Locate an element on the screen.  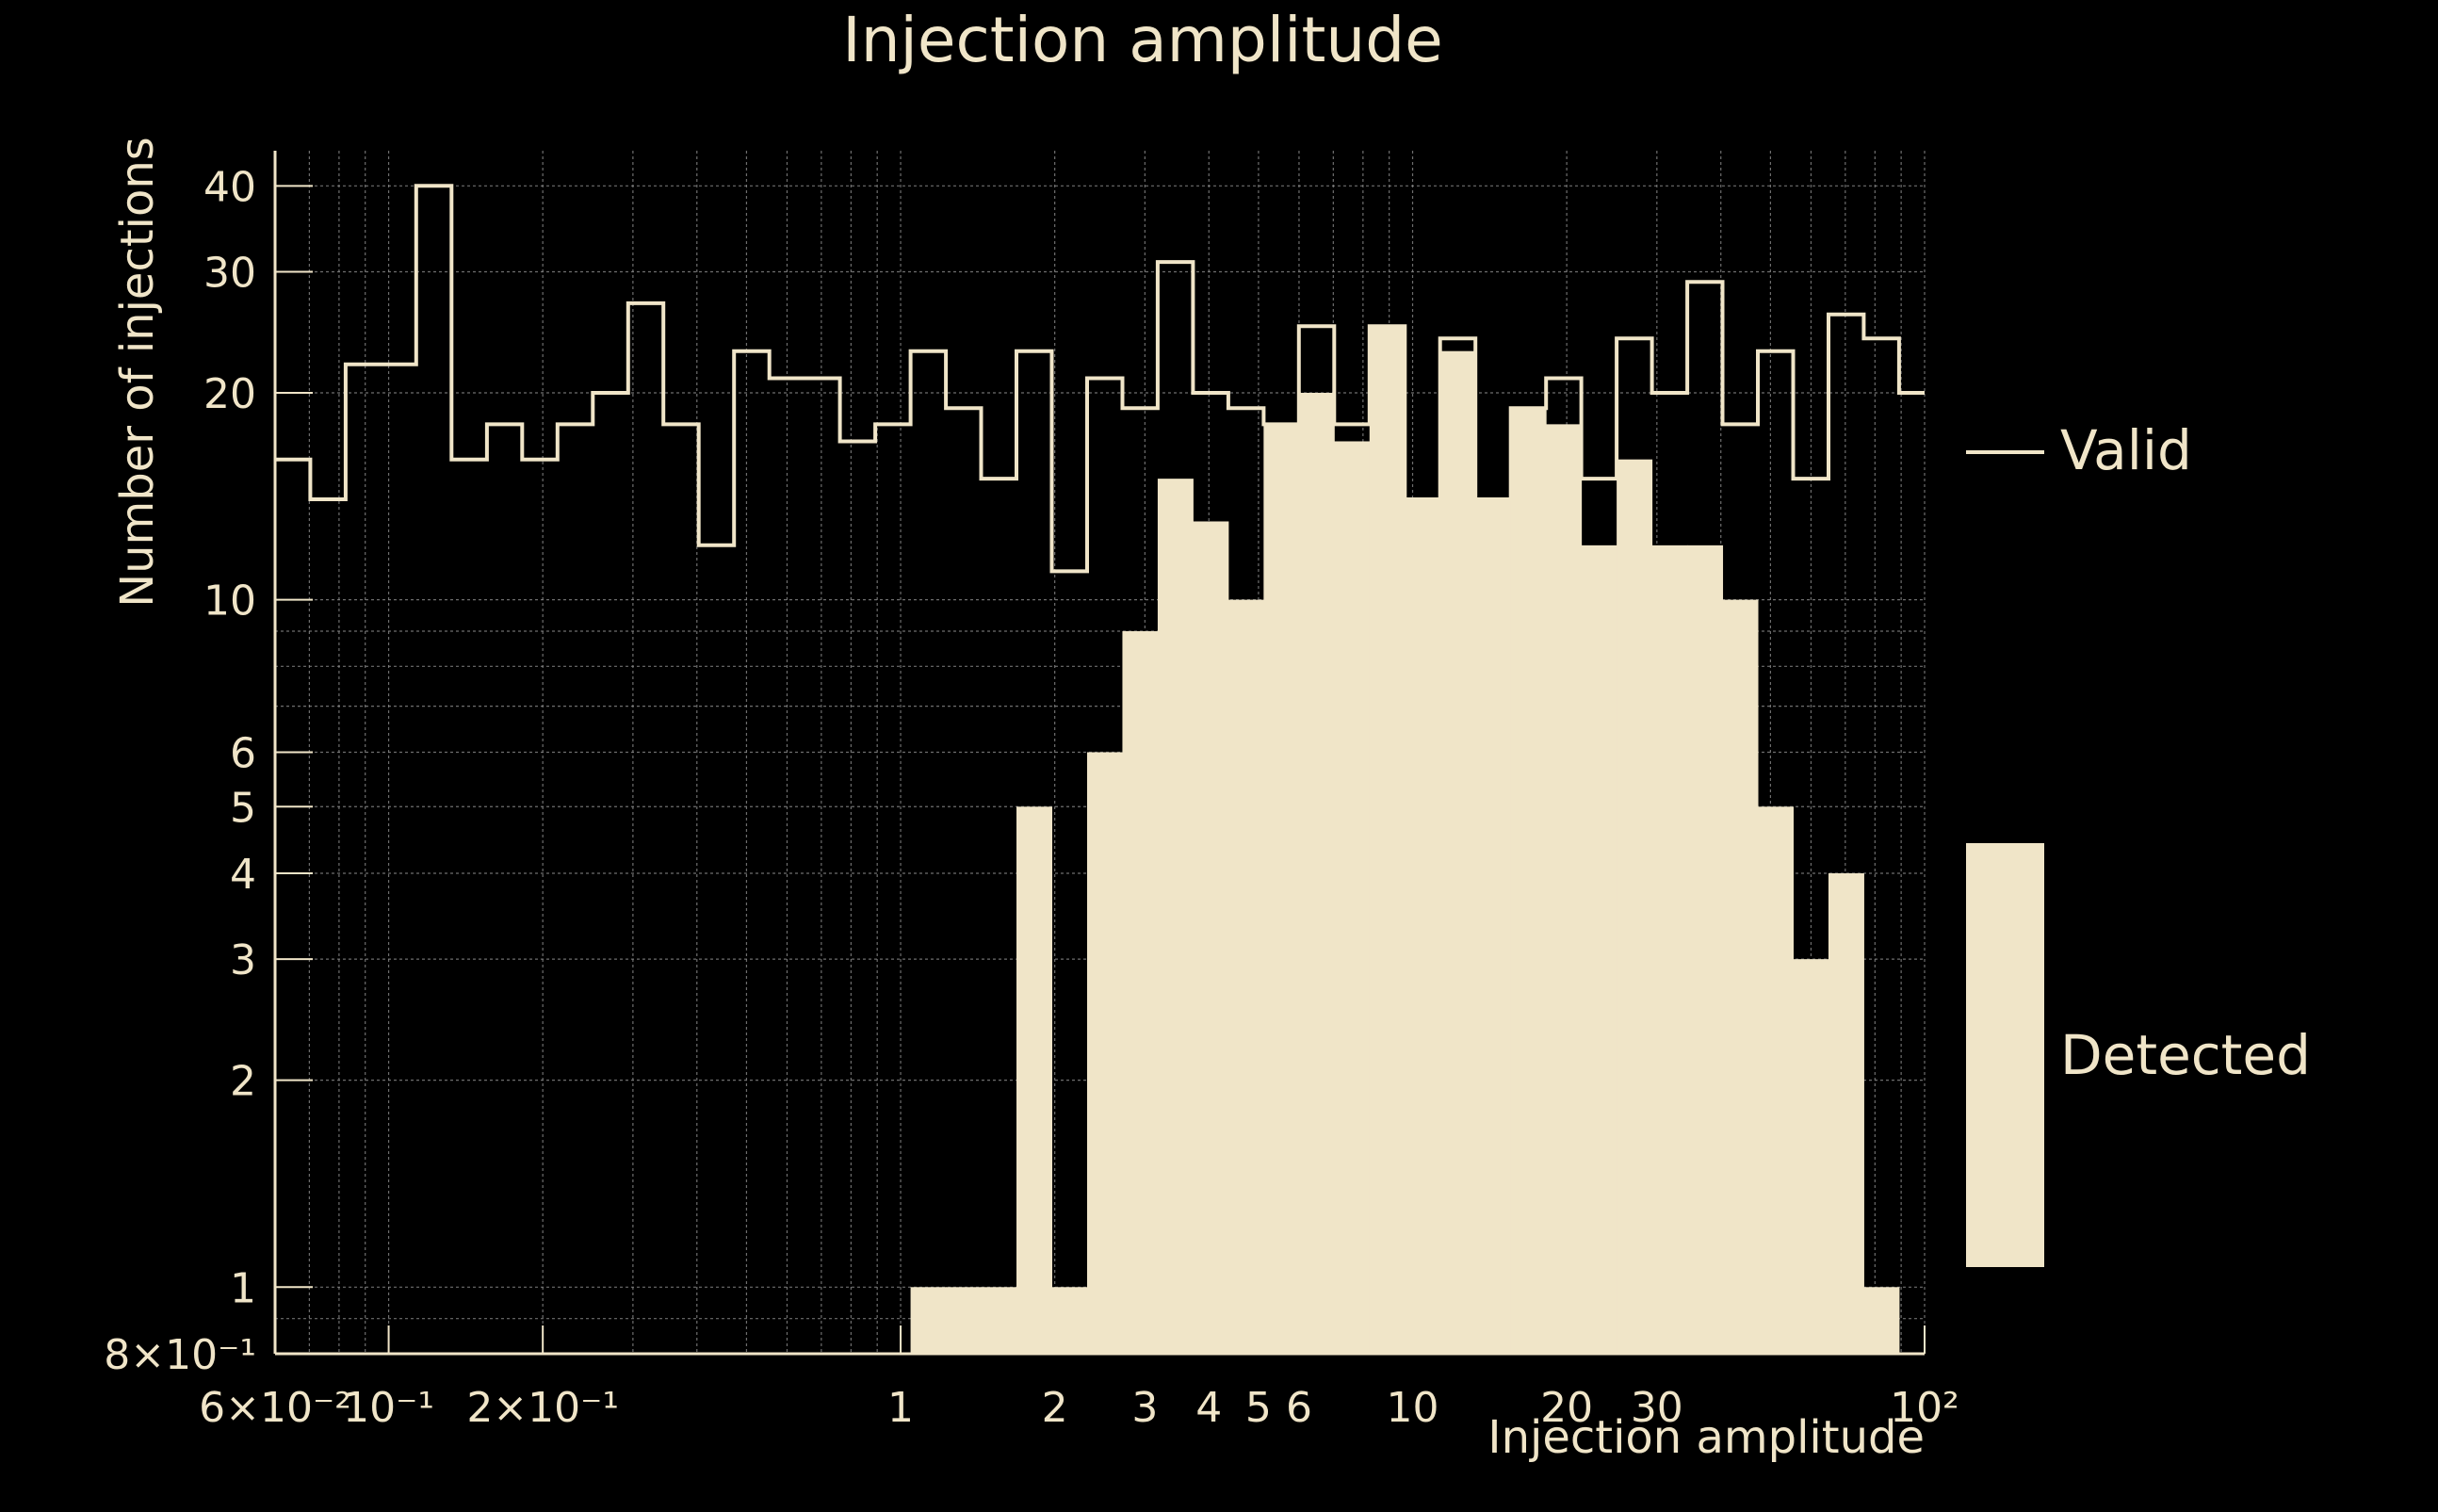
x-axis-label: Injection amplitude is located at coordinates (1706, 1437).